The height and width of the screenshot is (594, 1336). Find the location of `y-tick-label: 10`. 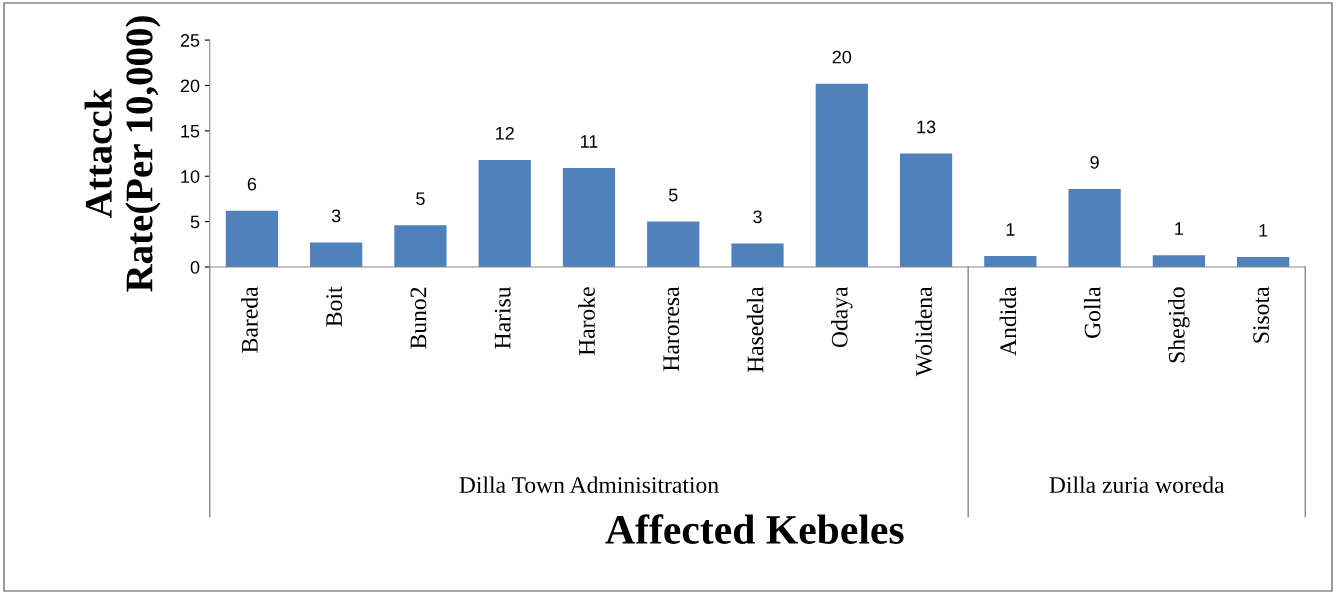

y-tick-label: 10 is located at coordinates (190, 176).